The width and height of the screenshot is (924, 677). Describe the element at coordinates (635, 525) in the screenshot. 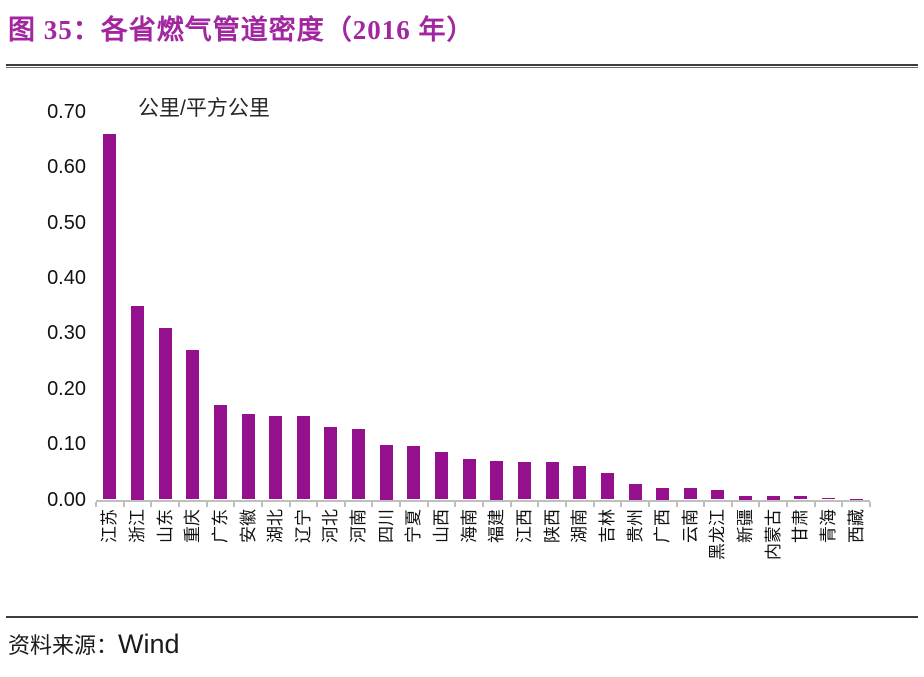

I see `x-axis-label-text: 贵州` at that location.